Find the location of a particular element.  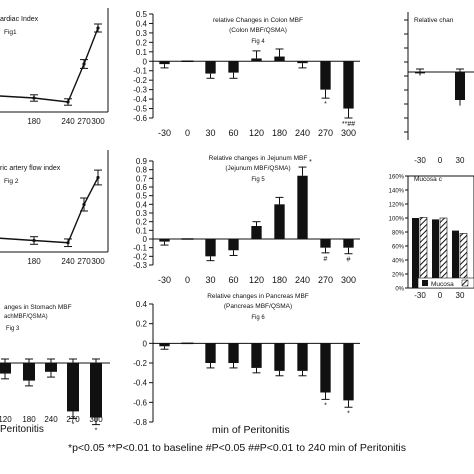

x-tick-label: 60 is located at coordinates (233, 280).